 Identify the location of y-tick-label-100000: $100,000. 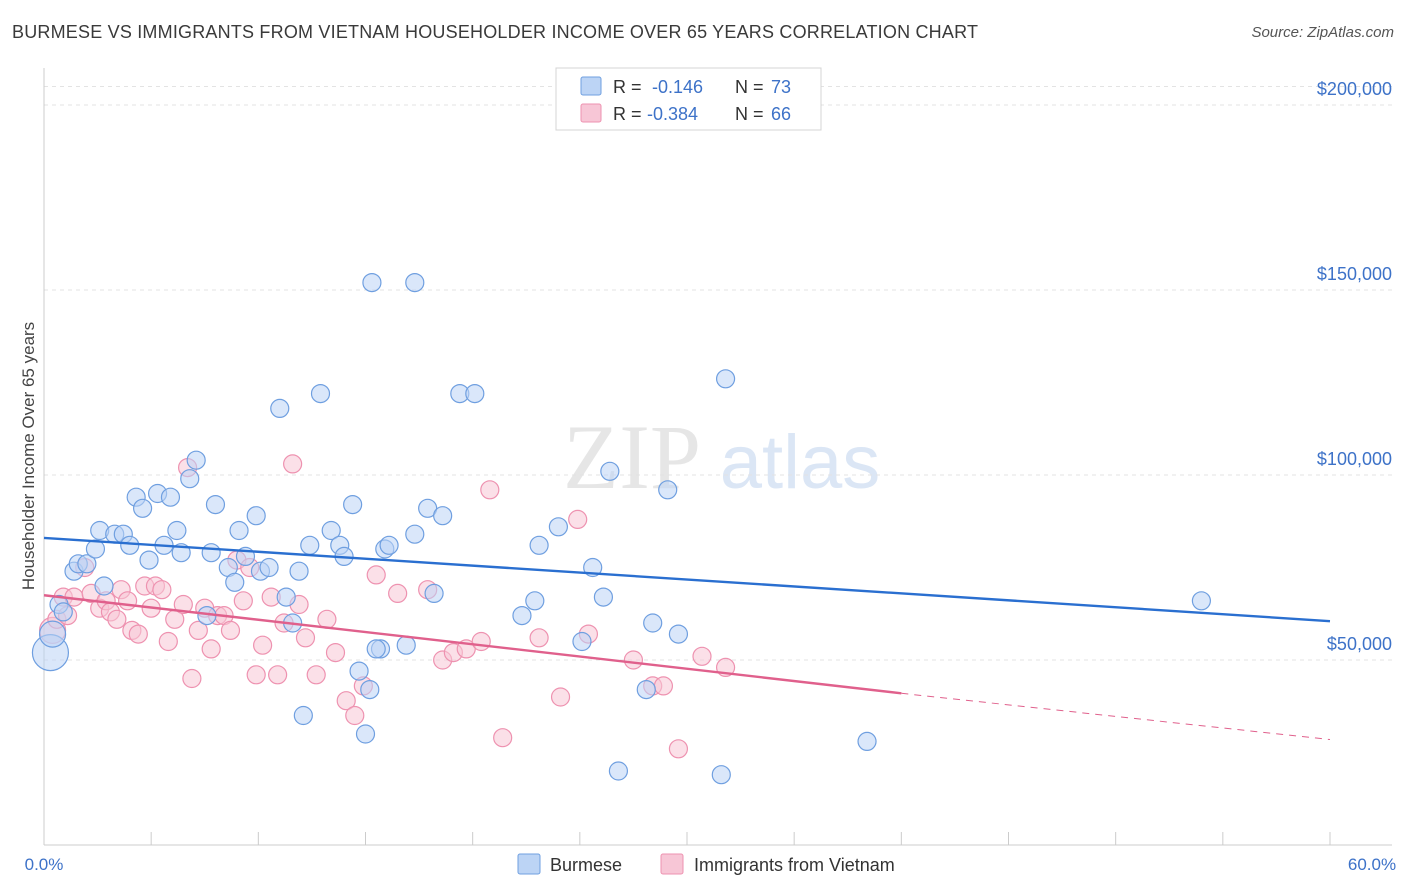
(1354, 459).